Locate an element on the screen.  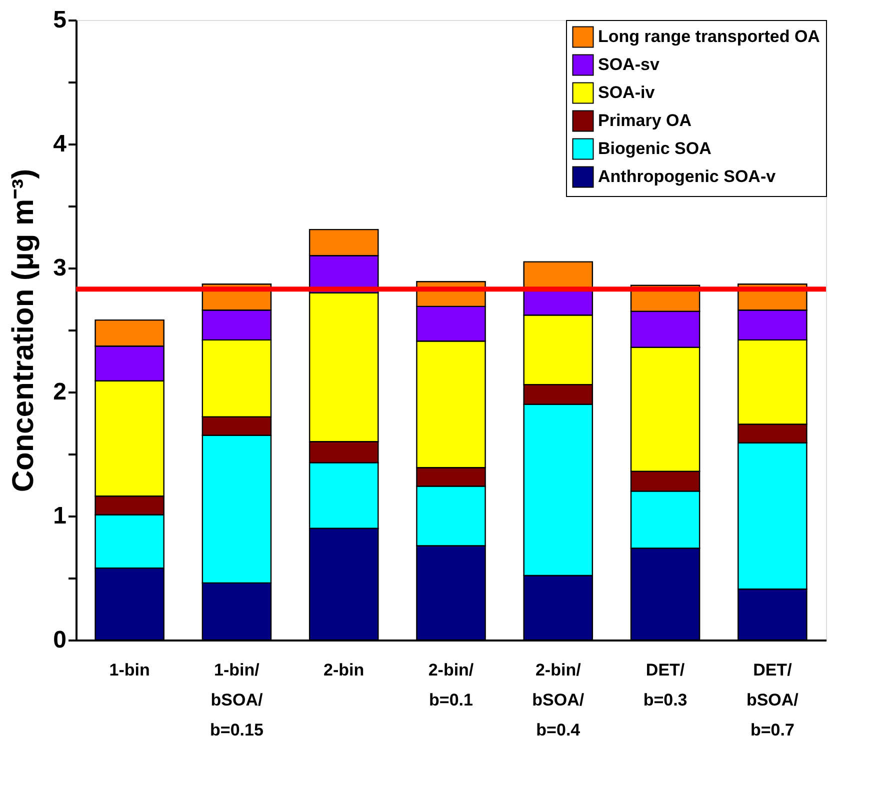
bar is located at coordinates (558, 274).